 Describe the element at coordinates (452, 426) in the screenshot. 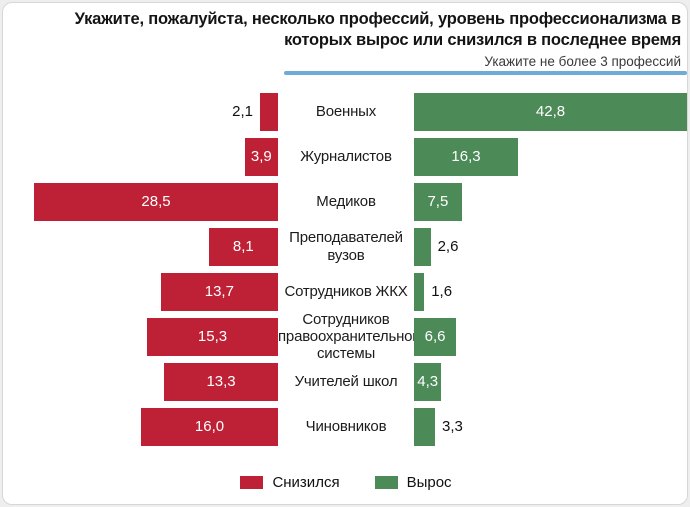

I see `value-label-increased: 3,3` at that location.